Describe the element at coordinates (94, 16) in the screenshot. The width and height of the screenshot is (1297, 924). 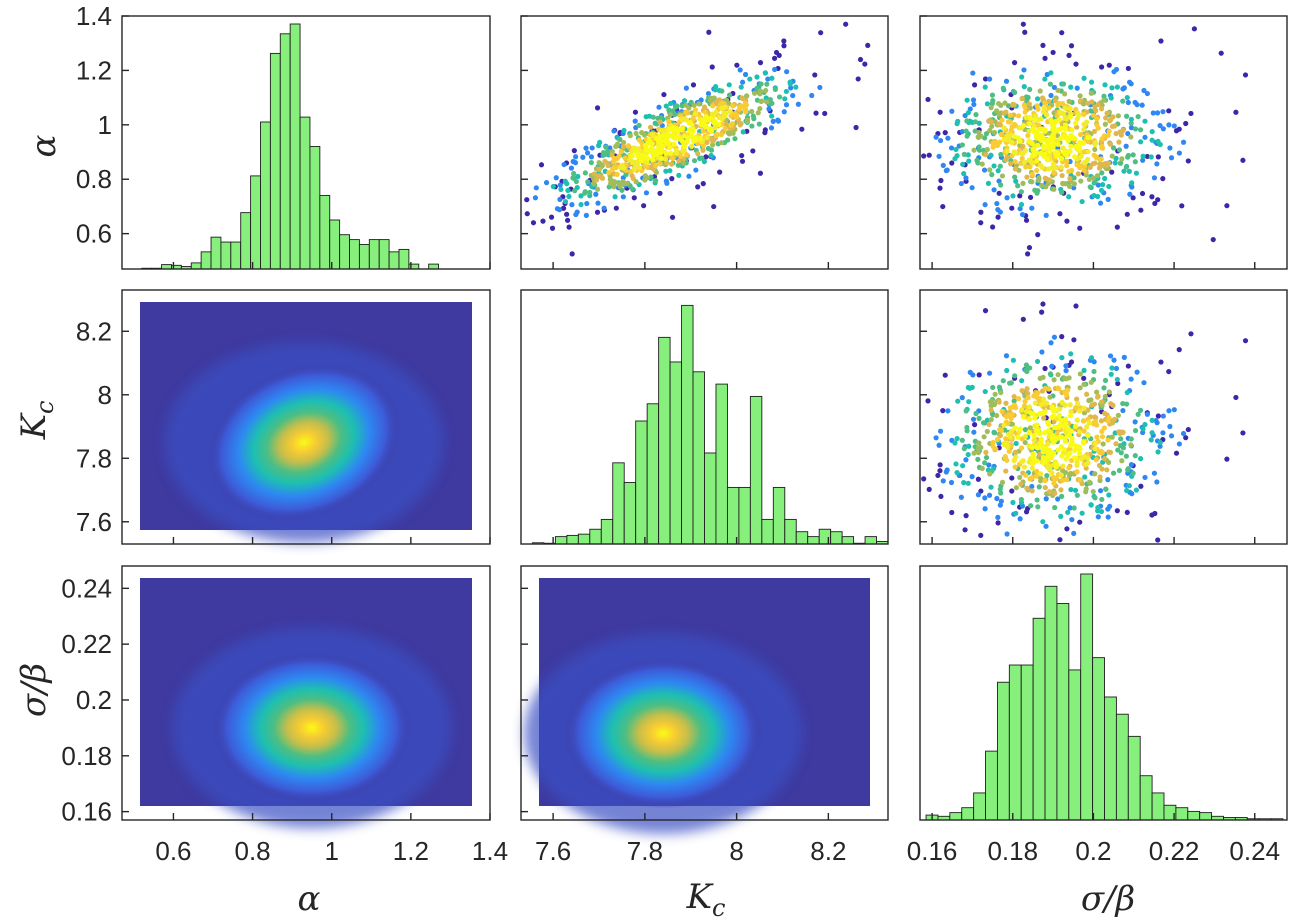
I see `y-tick-label: 1.4` at that location.